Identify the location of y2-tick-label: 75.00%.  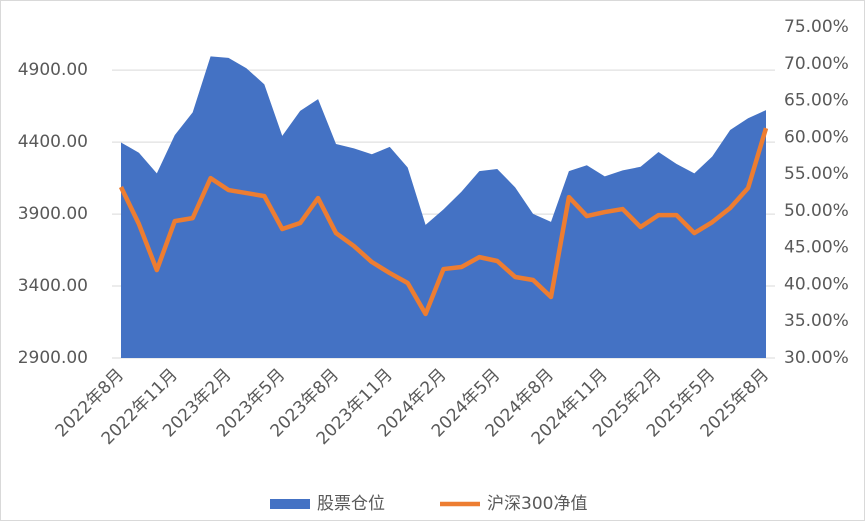
(816, 27).